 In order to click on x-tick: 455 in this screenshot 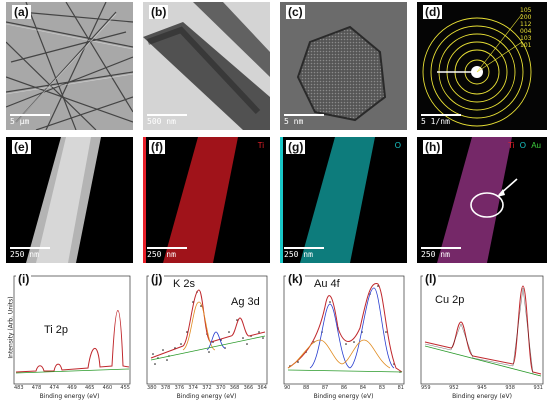, I will do `click(125, 388)`.